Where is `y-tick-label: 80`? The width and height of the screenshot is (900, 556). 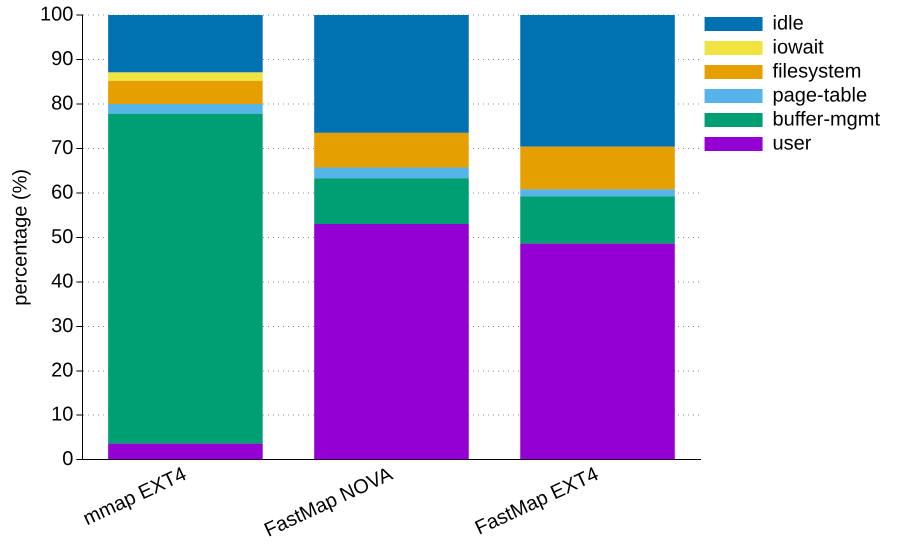 y-tick-label: 80 is located at coordinates (62, 103).